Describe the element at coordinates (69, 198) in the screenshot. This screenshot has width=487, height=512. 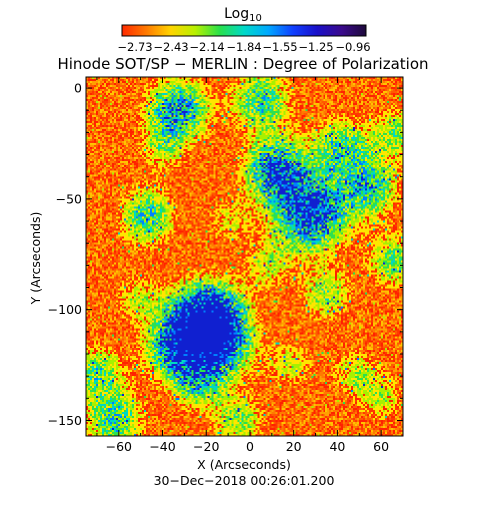
I see `y-tick-label: −50` at that location.